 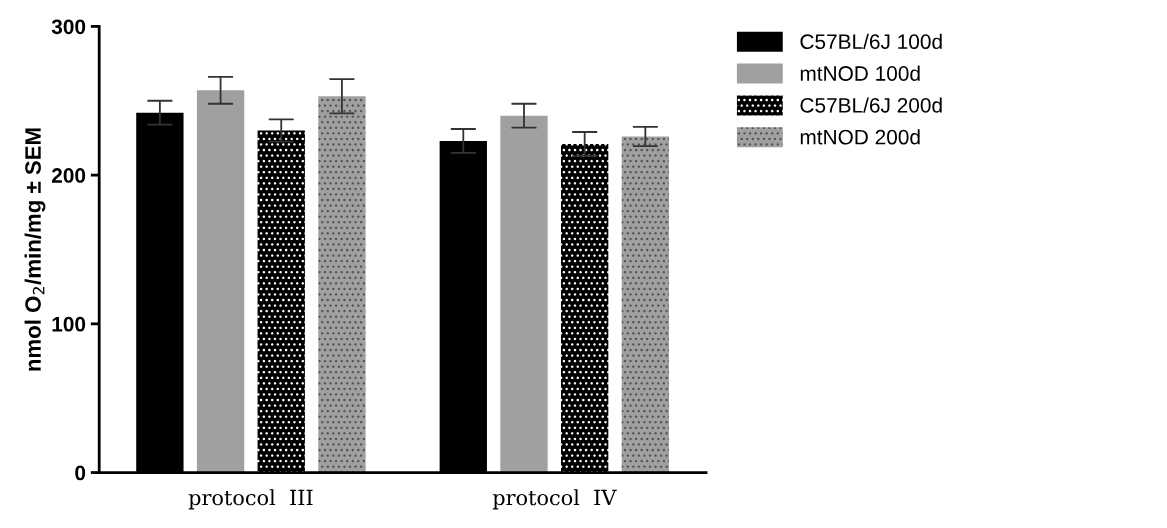 I want to click on y-tick-label: 200, so click(x=68, y=175).